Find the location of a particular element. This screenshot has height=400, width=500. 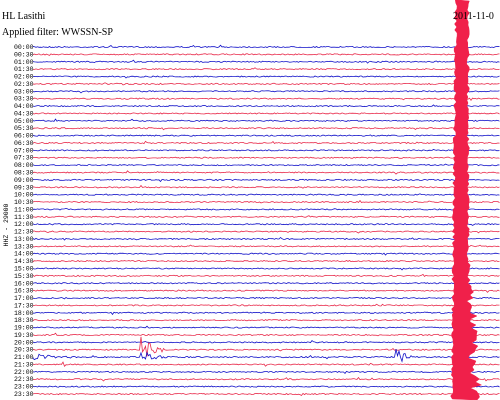

time-label: 01:30 is located at coordinates (24, 69).